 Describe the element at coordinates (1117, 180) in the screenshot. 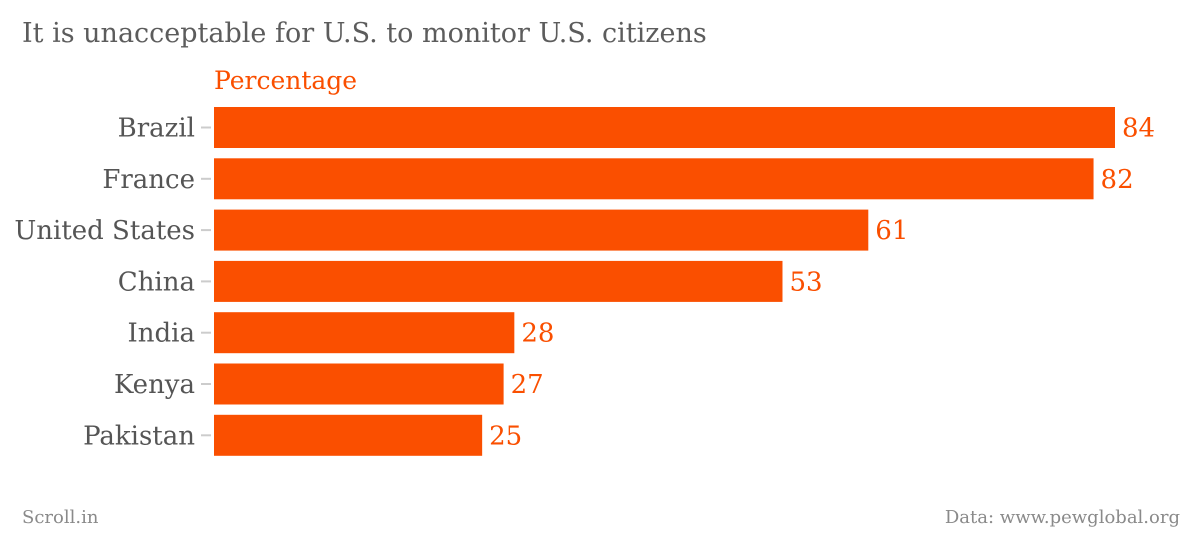

I see `value-label: 82` at that location.